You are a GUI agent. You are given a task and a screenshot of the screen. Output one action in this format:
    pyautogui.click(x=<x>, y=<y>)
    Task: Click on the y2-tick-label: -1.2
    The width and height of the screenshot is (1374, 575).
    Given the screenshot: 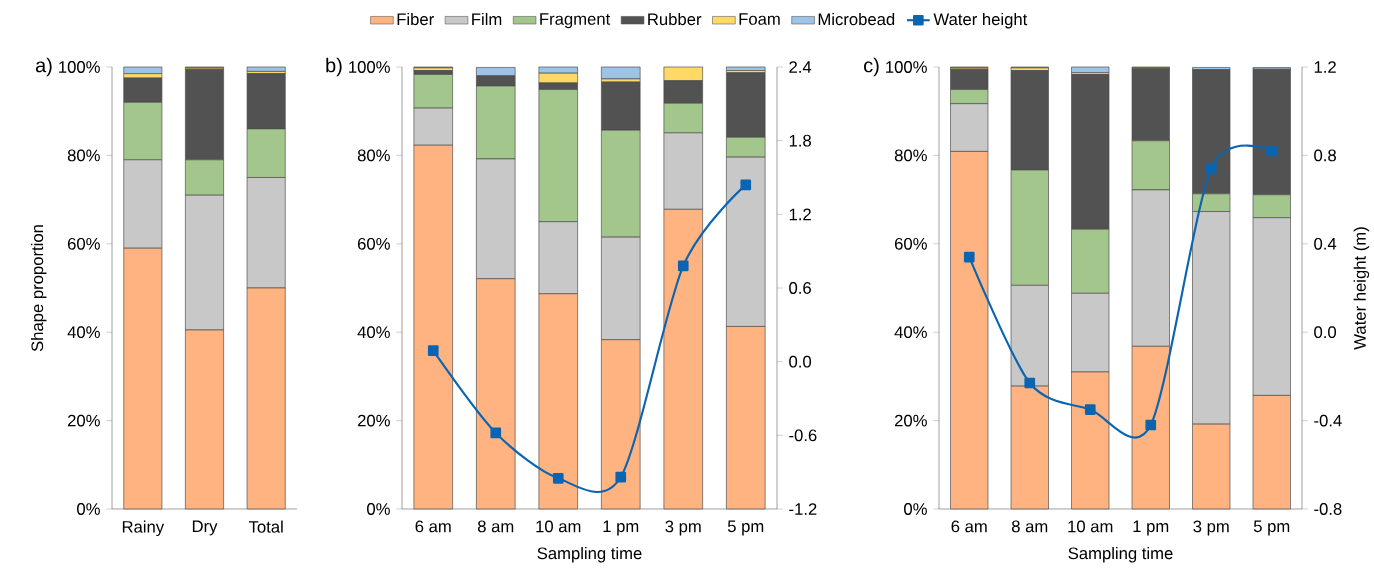 What is the action you would take?
    pyautogui.click(x=803, y=509)
    